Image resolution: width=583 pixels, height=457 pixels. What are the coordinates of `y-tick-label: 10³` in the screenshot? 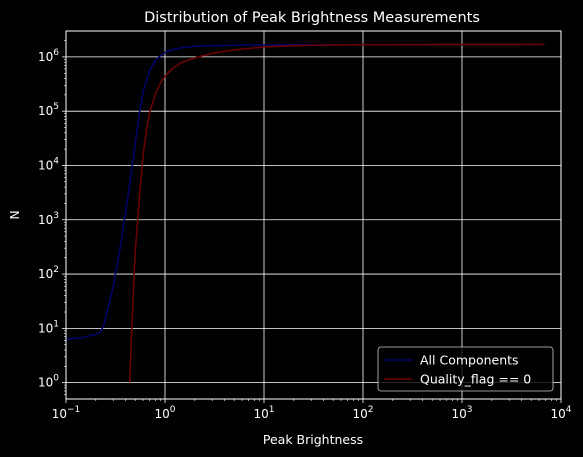 It's located at (48, 219).